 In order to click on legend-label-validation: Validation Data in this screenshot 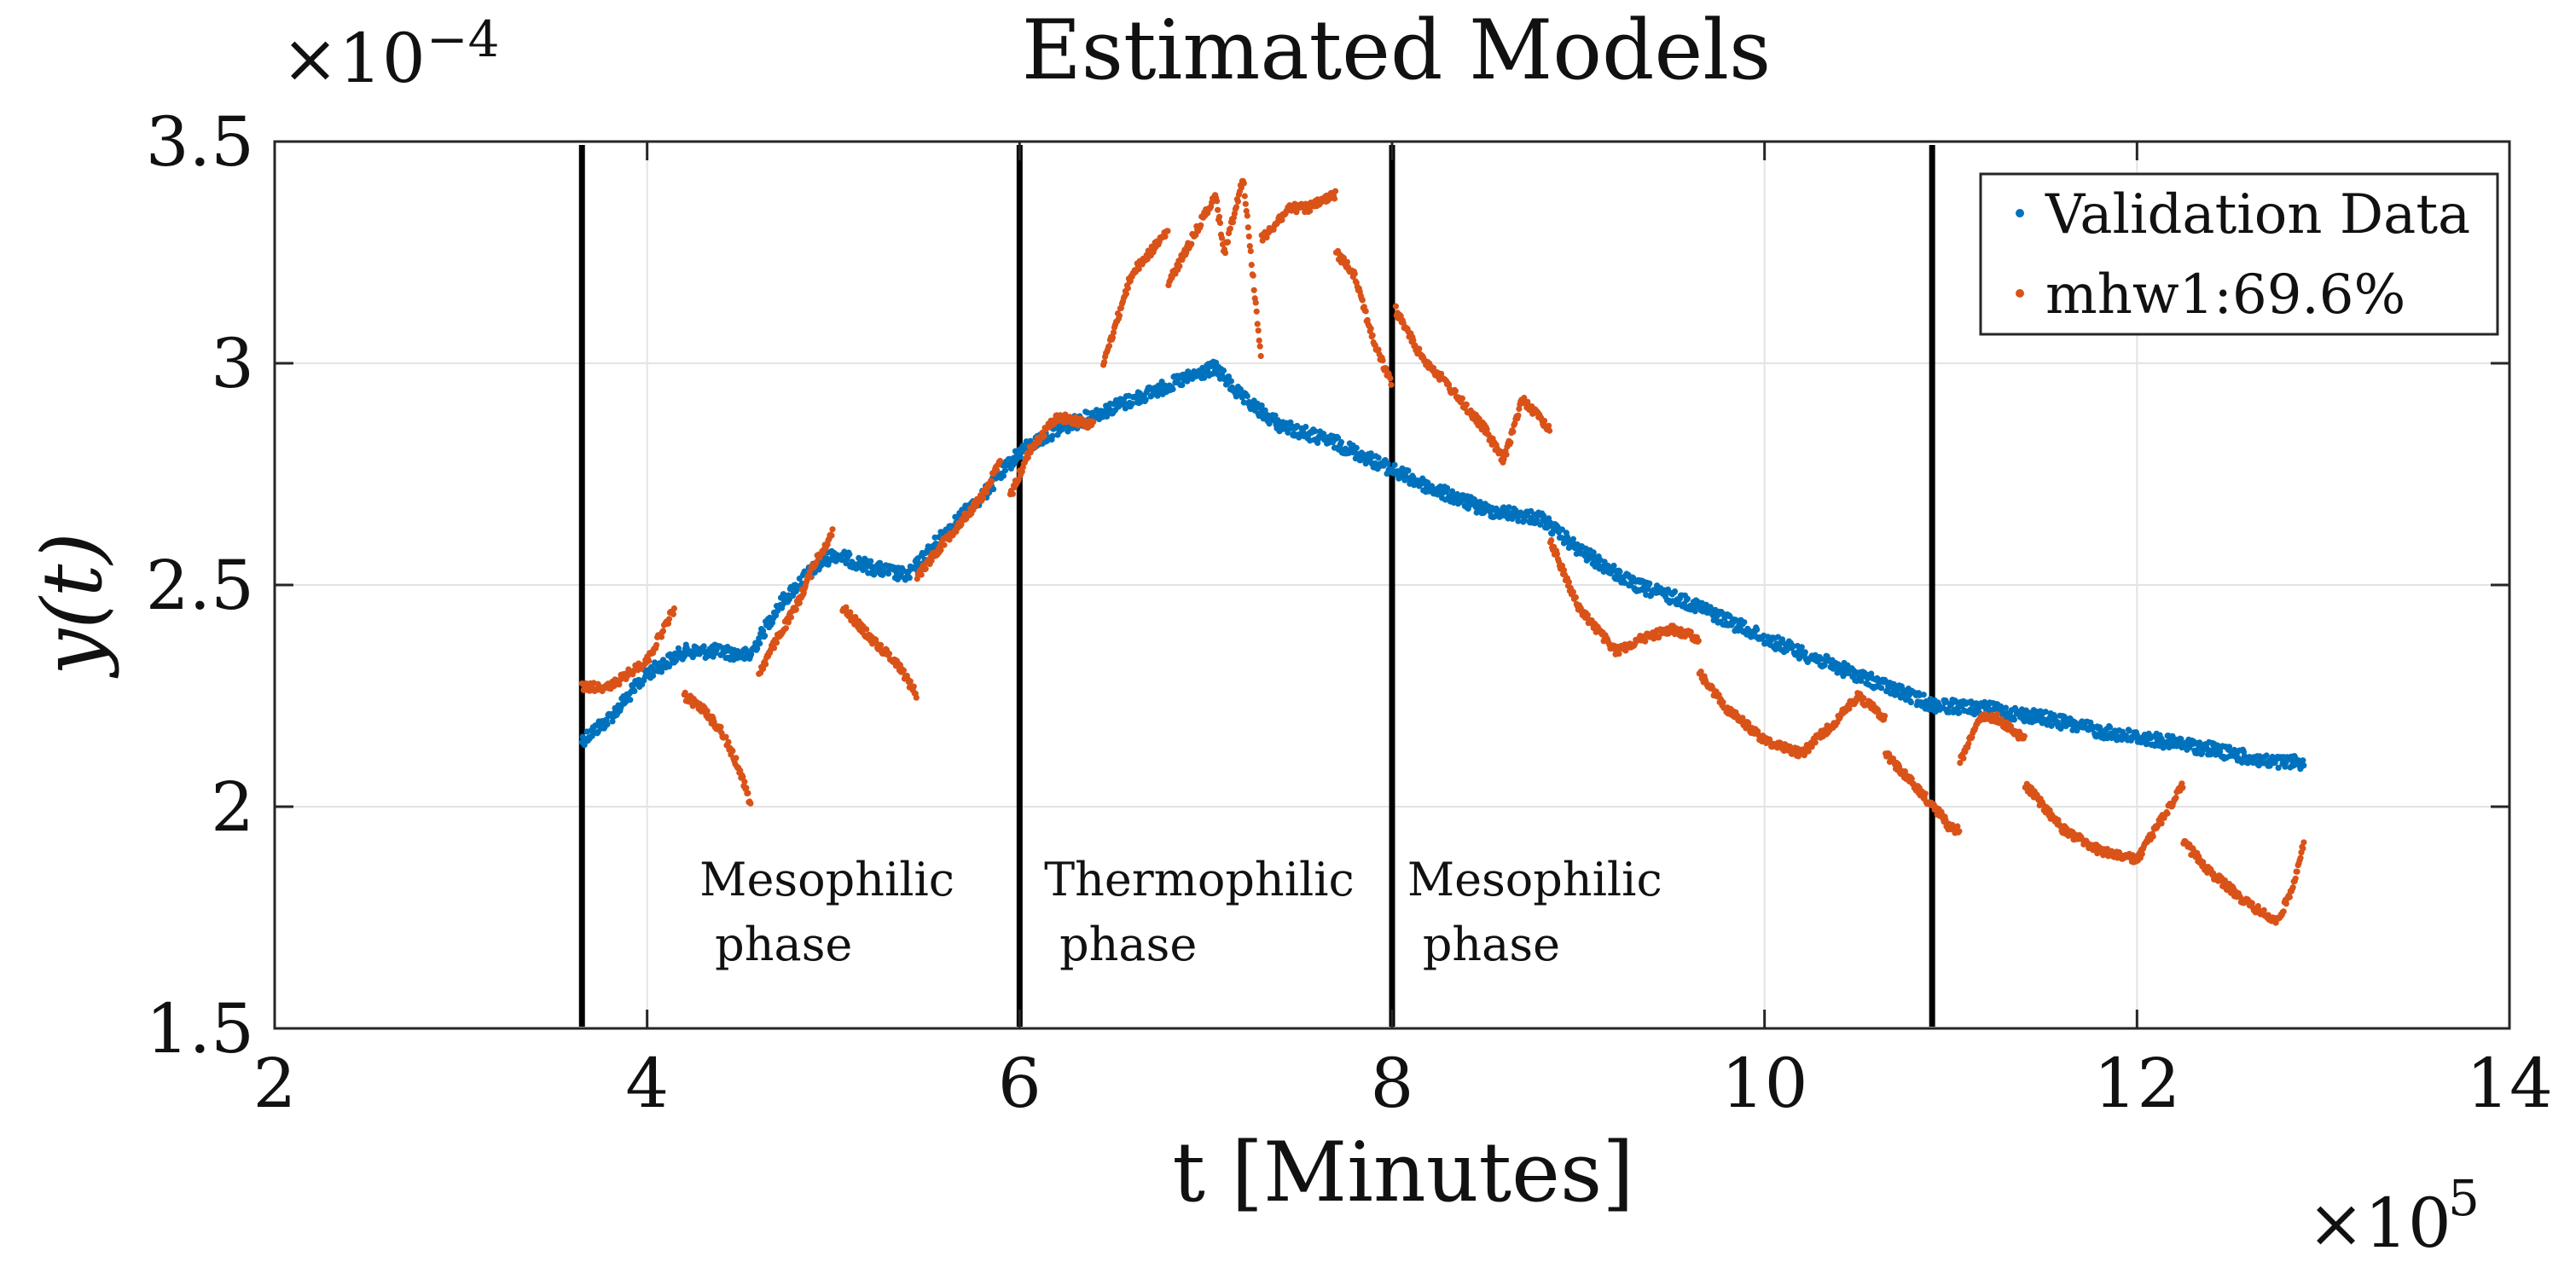, I will do `click(2257, 214)`.